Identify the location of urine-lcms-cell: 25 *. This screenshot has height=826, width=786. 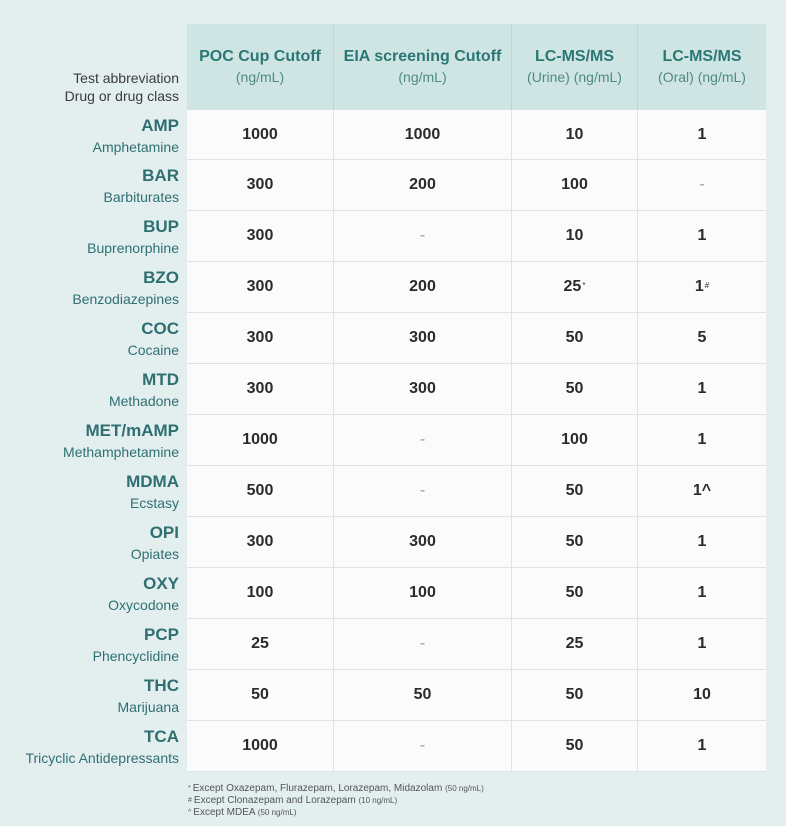
(575, 287).